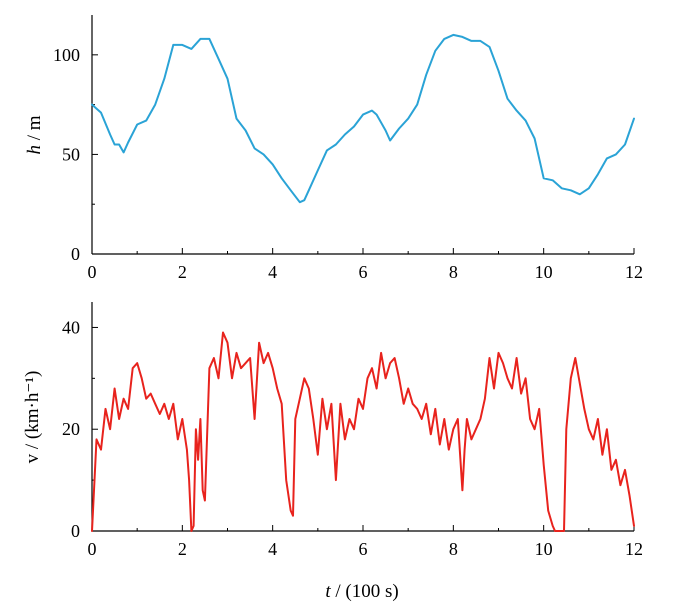 Image resolution: width=674 pixels, height=612 pixels. Describe the element at coordinates (361, 591) in the screenshot. I see `x-axis-title-bottom: t / (100 s)` at that location.